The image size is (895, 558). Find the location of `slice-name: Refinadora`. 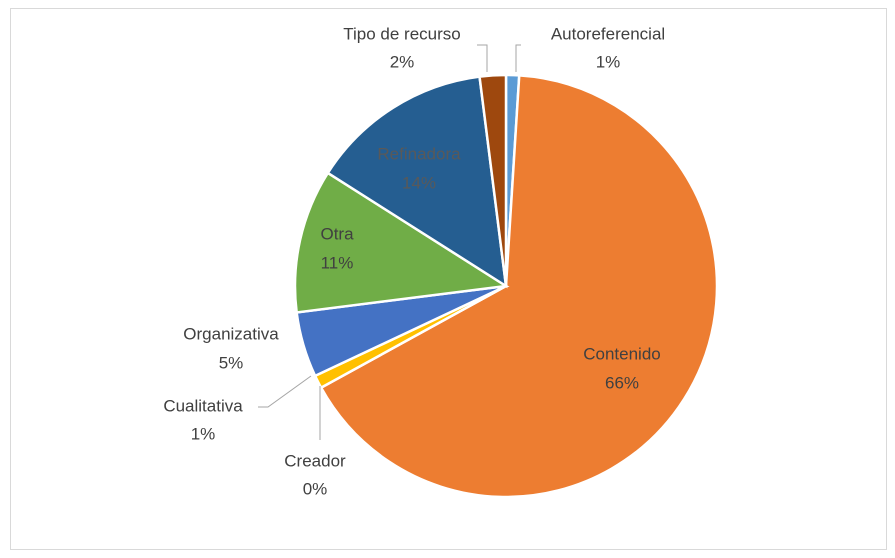

slice-name: Refinadora is located at coordinates (419, 153).